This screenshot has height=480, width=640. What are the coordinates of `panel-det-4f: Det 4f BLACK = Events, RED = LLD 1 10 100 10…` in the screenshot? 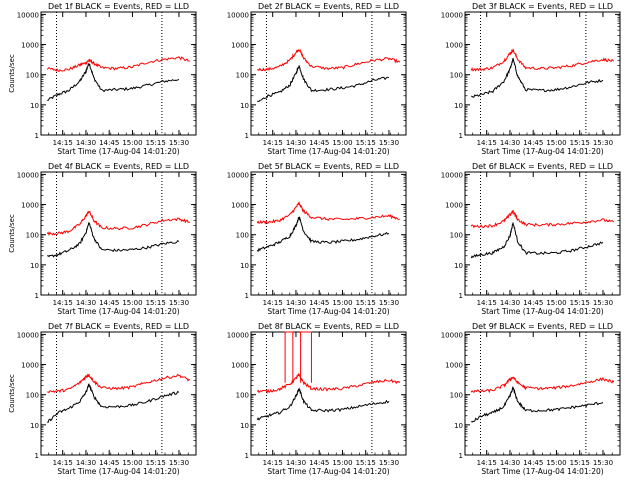 It's located at (102, 239).